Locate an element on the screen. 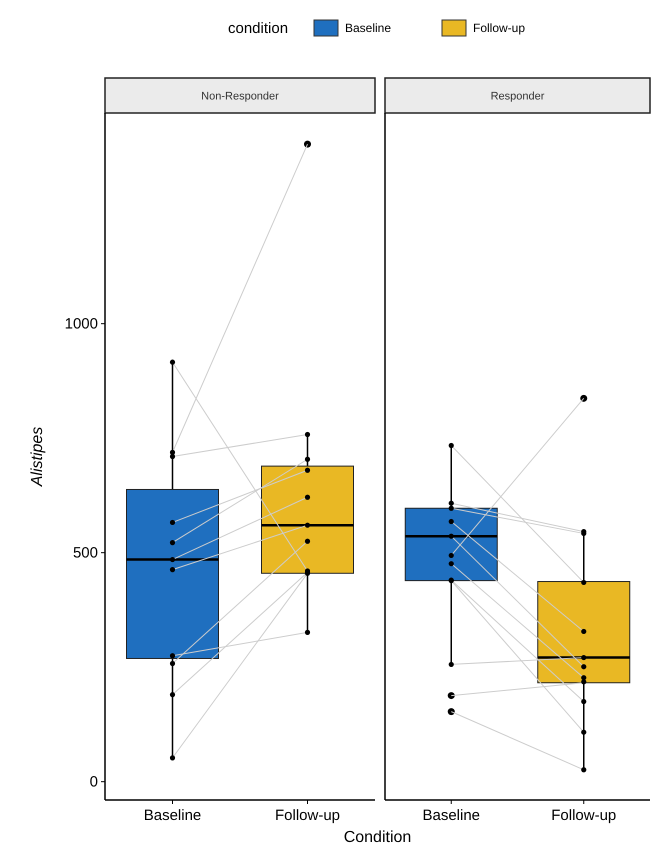 The image size is (652, 863). y-tick-label: 0 is located at coordinates (94, 782).